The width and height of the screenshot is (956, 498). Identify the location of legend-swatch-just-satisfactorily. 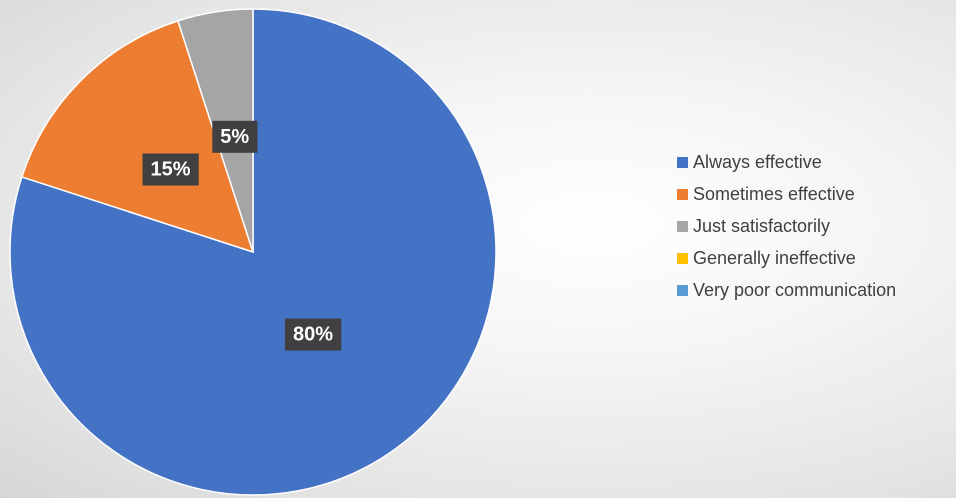
(682, 226).